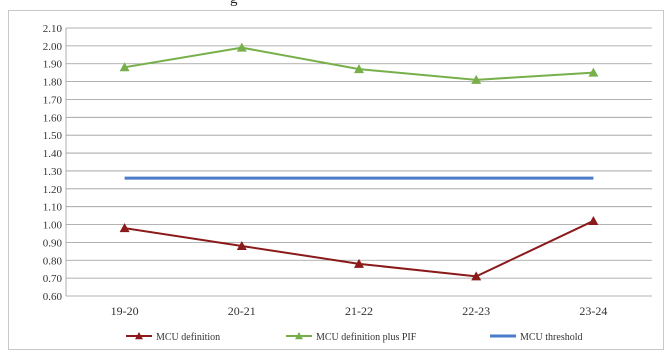  I want to click on x-tick-label: 20-21, so click(242, 311).